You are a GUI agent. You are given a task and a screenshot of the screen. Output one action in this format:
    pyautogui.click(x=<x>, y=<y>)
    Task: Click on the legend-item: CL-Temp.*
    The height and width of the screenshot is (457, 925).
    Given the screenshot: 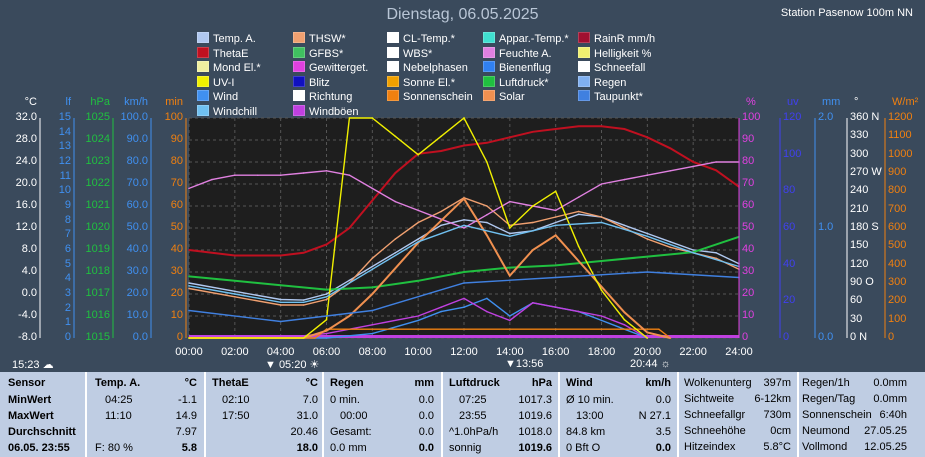 What is the action you would take?
    pyautogui.click(x=421, y=38)
    